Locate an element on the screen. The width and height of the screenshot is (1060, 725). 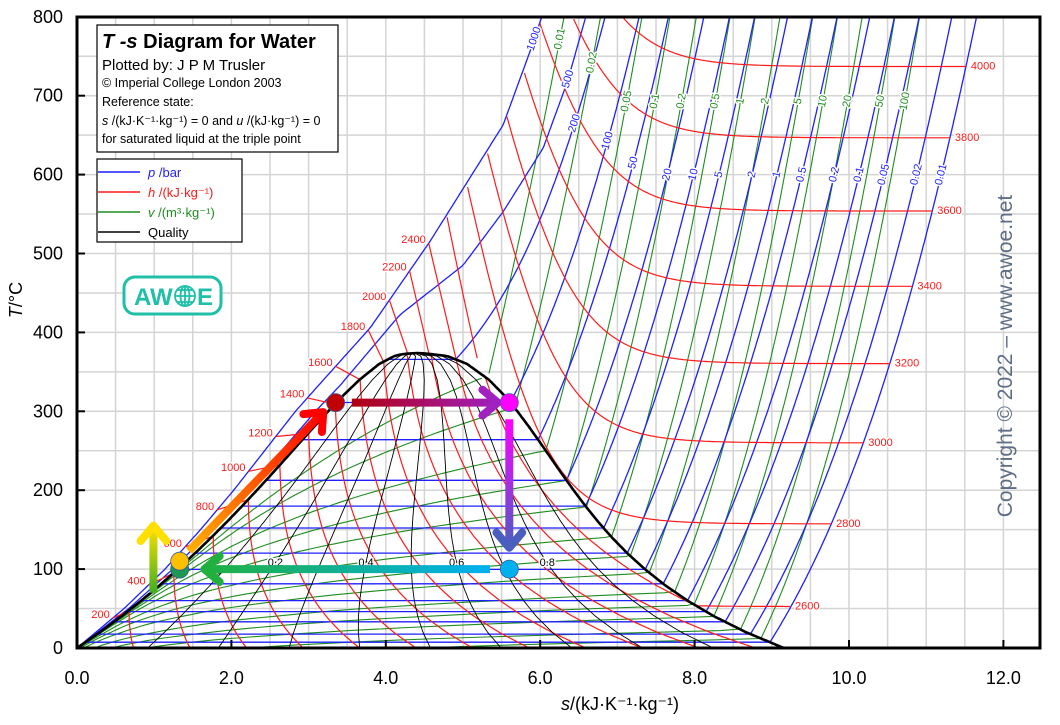
logo-frame is located at coordinates (172, 295).